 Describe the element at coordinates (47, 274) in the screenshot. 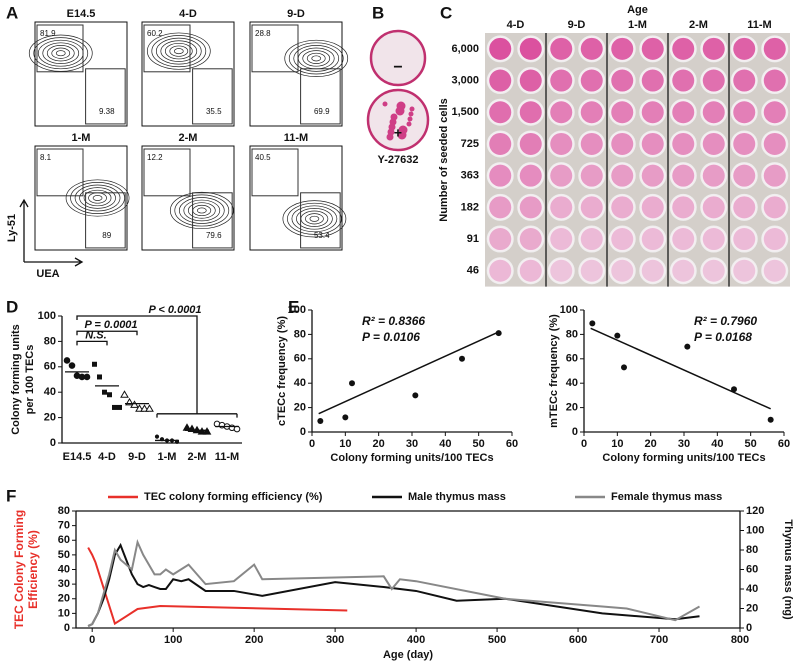

I see `flow-x-label: UEA` at that location.